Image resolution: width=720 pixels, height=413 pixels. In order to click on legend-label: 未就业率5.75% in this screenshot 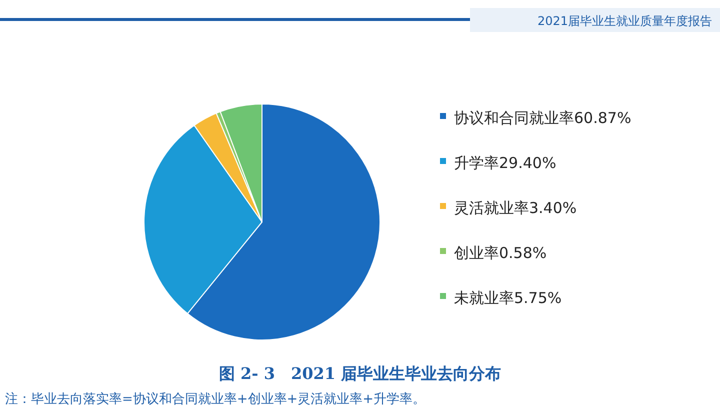, I will do `click(508, 298)`.